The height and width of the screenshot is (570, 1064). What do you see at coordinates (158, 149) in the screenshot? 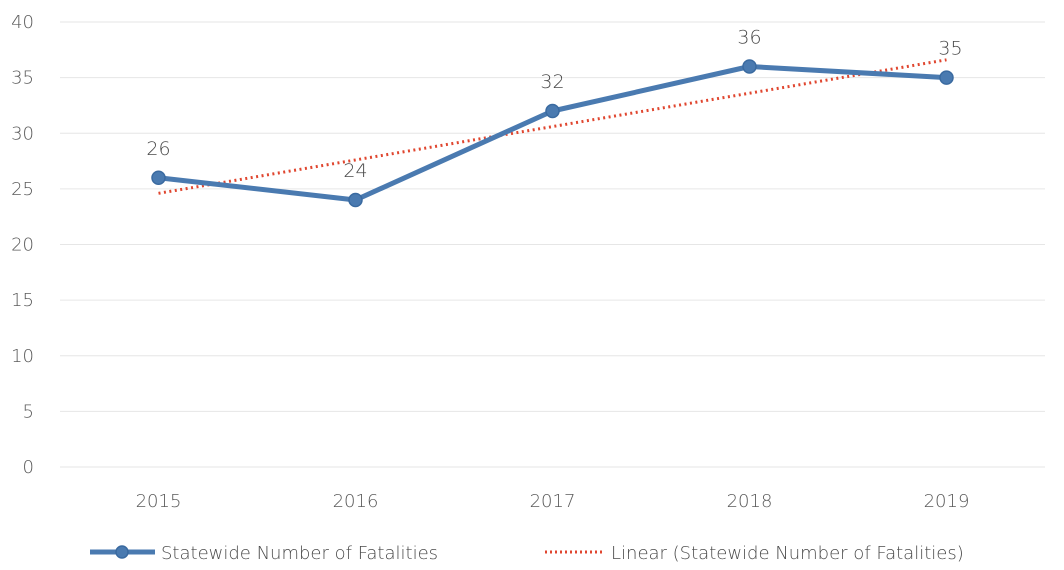
I see `data-label: 26` at bounding box center [158, 149].